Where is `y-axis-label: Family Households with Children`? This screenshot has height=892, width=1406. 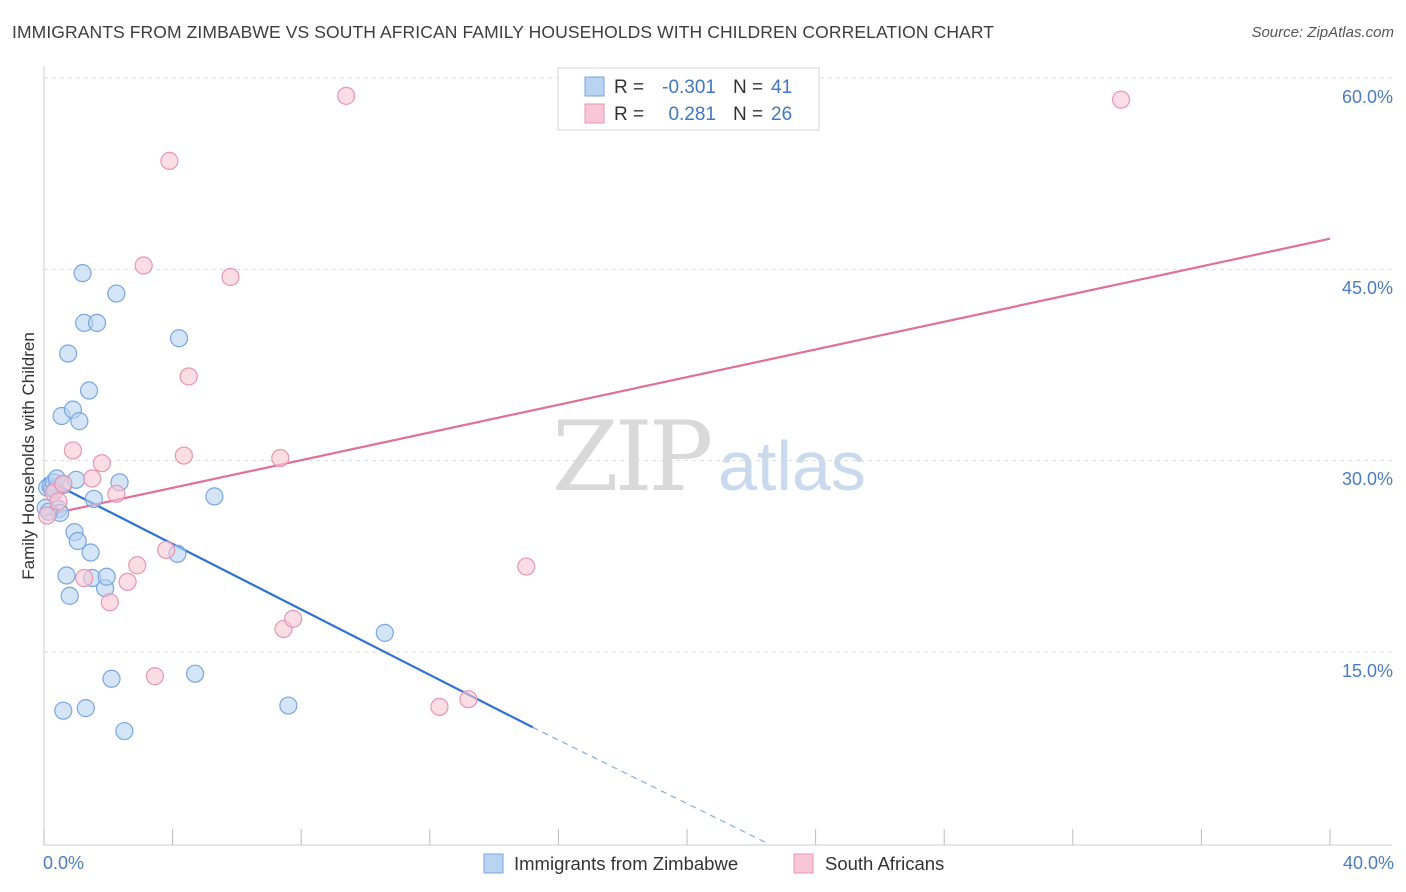
y-axis-label: Family Households with Children is located at coordinates (28, 456).